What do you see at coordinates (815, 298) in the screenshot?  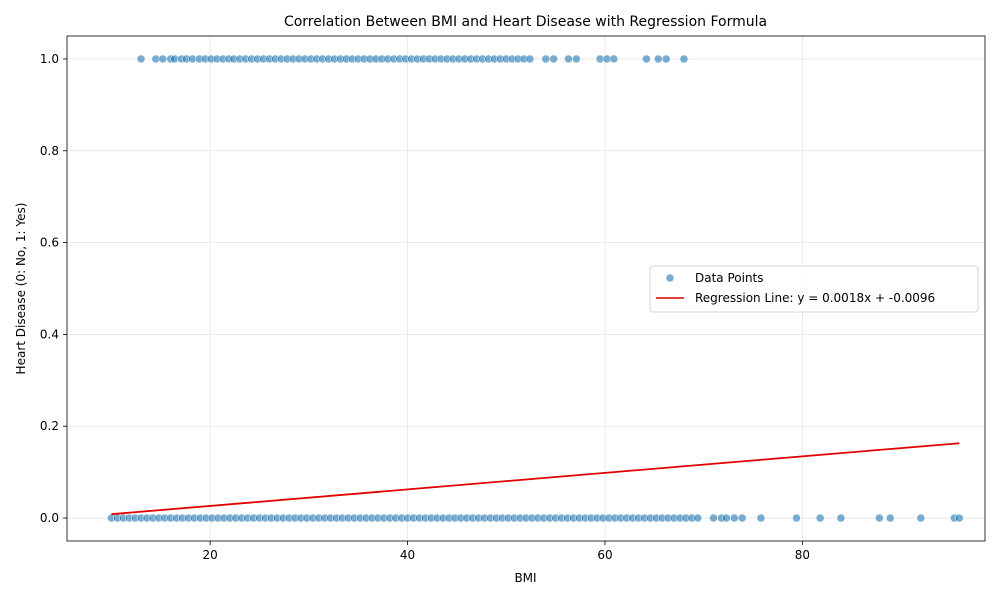 I see `legend-label-regression-line: Regression Line: y = 0.0018x + -0.0096` at bounding box center [815, 298].